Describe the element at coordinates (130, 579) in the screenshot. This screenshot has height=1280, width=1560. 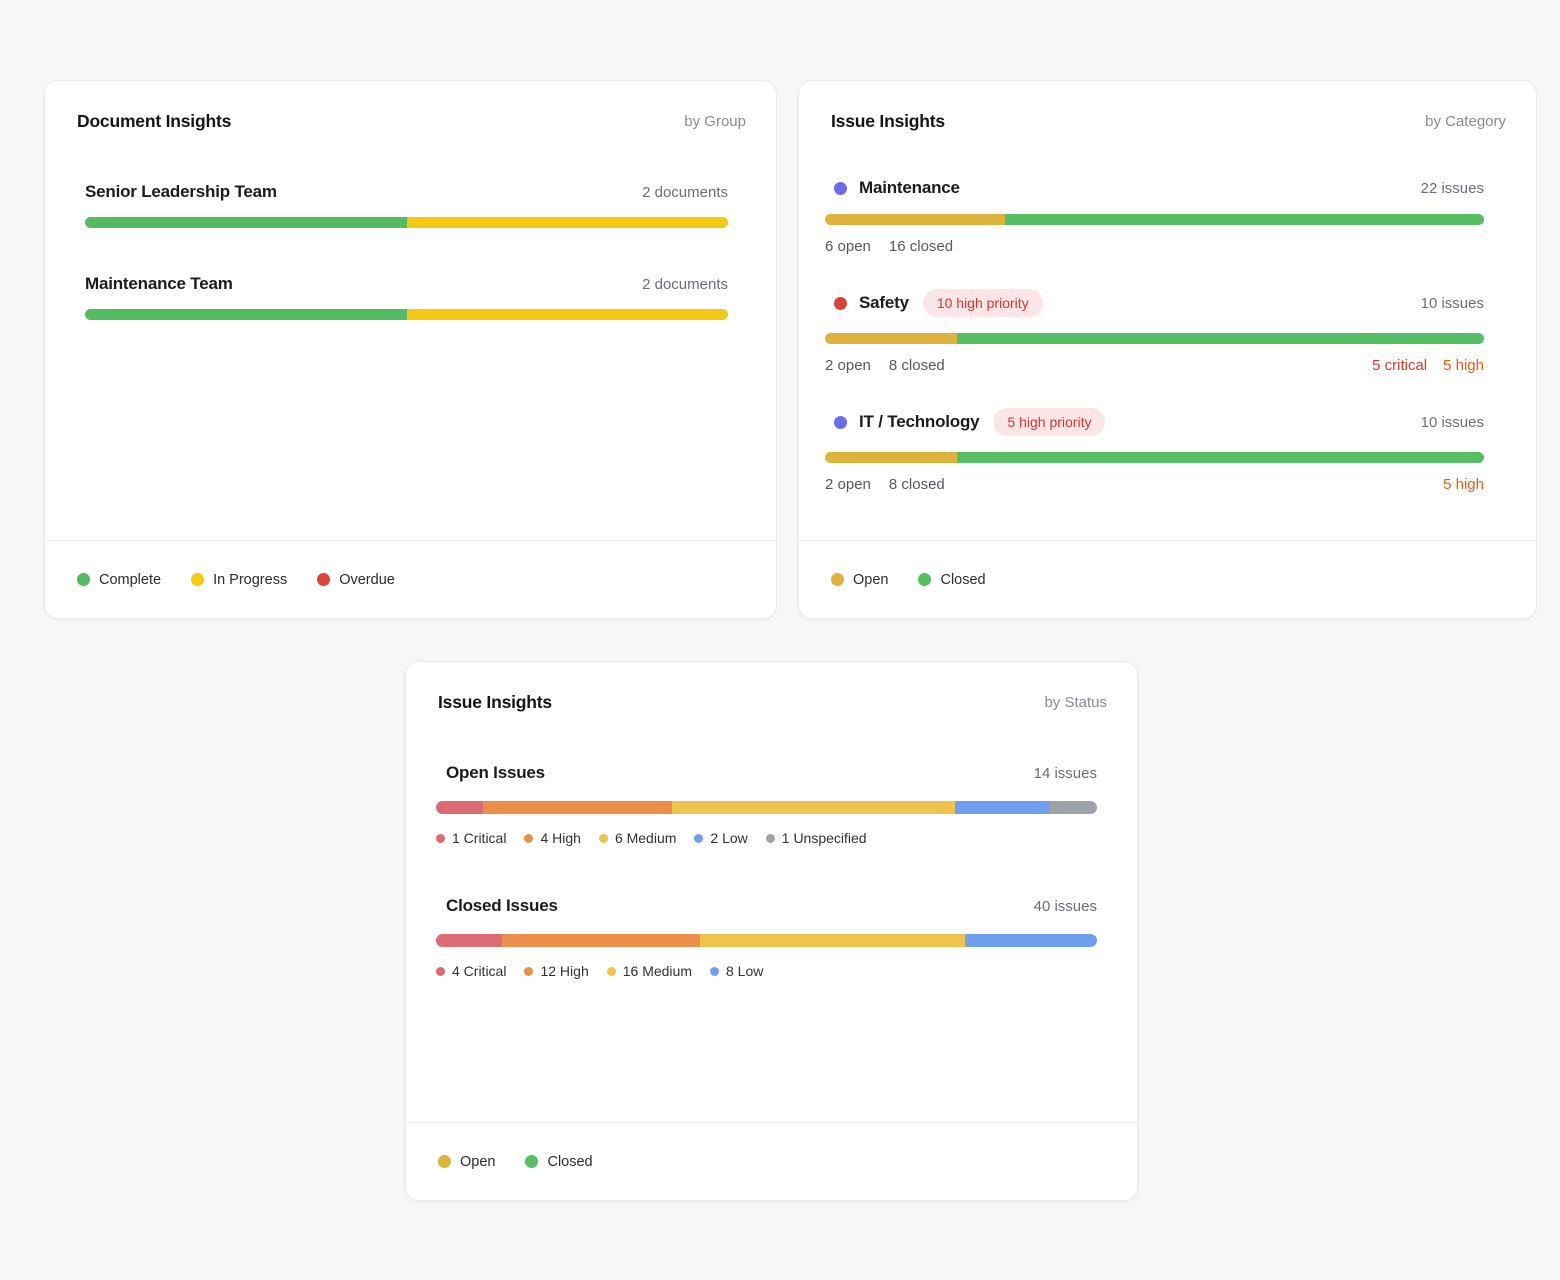
I see `legend-label: Complete` at that location.